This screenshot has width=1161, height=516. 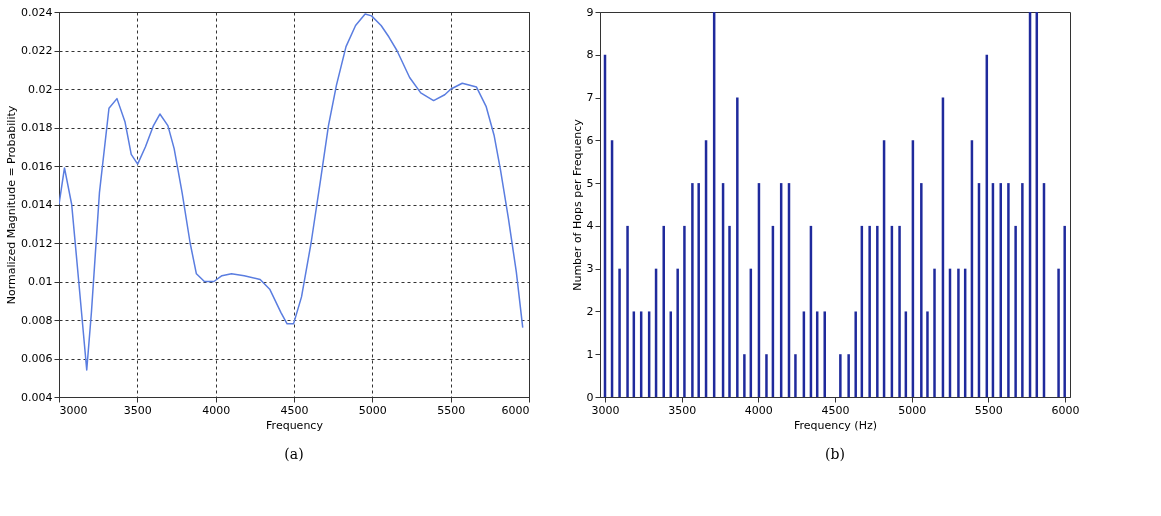 I want to click on y-tick-label: 0.02, so click(x=40, y=89).